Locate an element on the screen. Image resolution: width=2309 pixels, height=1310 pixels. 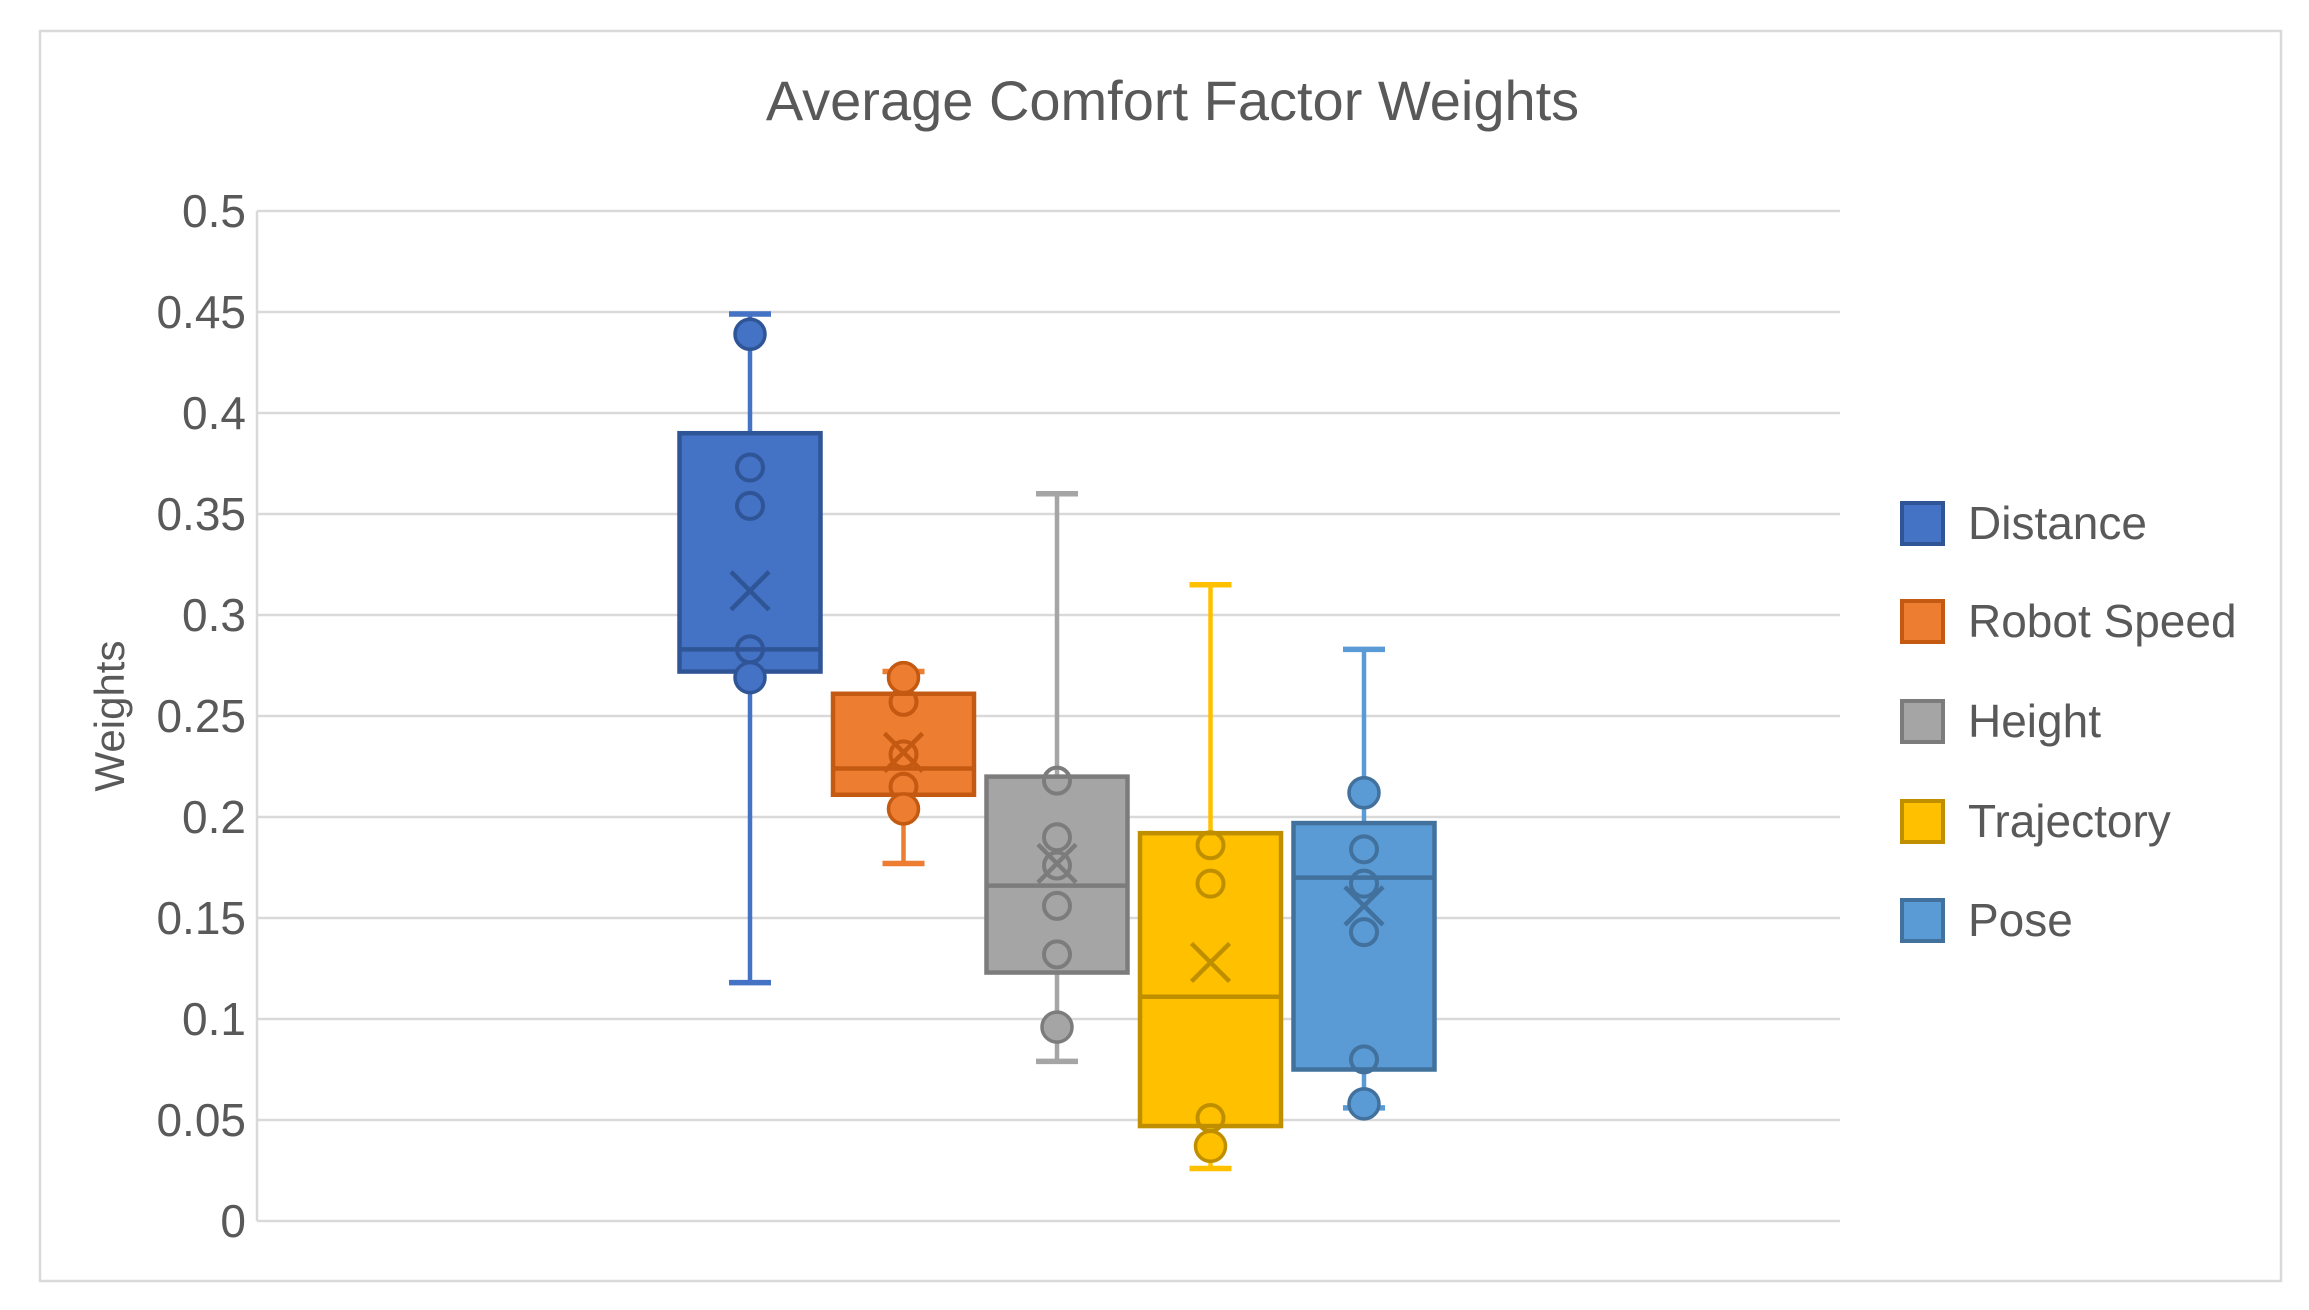
box-series-pose is located at coordinates (1364, 883).